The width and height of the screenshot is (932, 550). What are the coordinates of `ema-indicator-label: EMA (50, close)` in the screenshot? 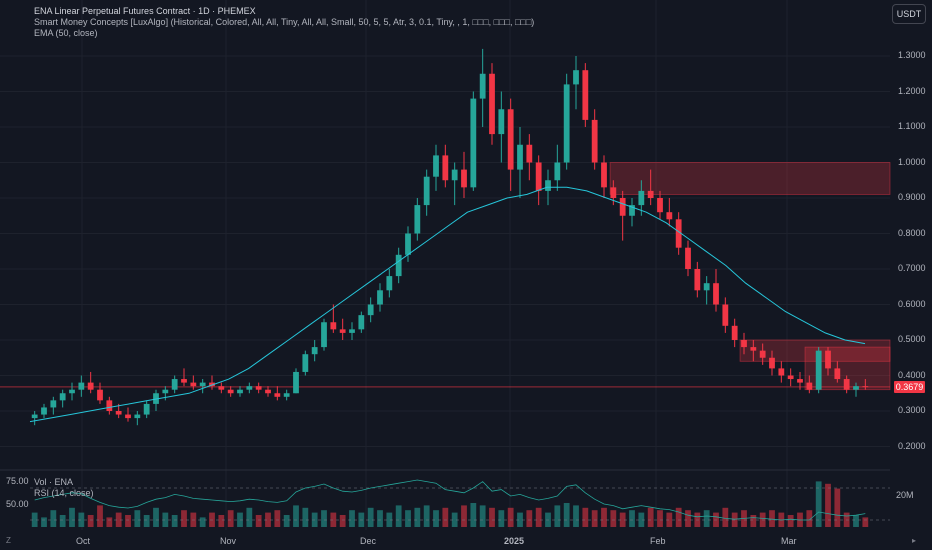 It's located at (66, 33).